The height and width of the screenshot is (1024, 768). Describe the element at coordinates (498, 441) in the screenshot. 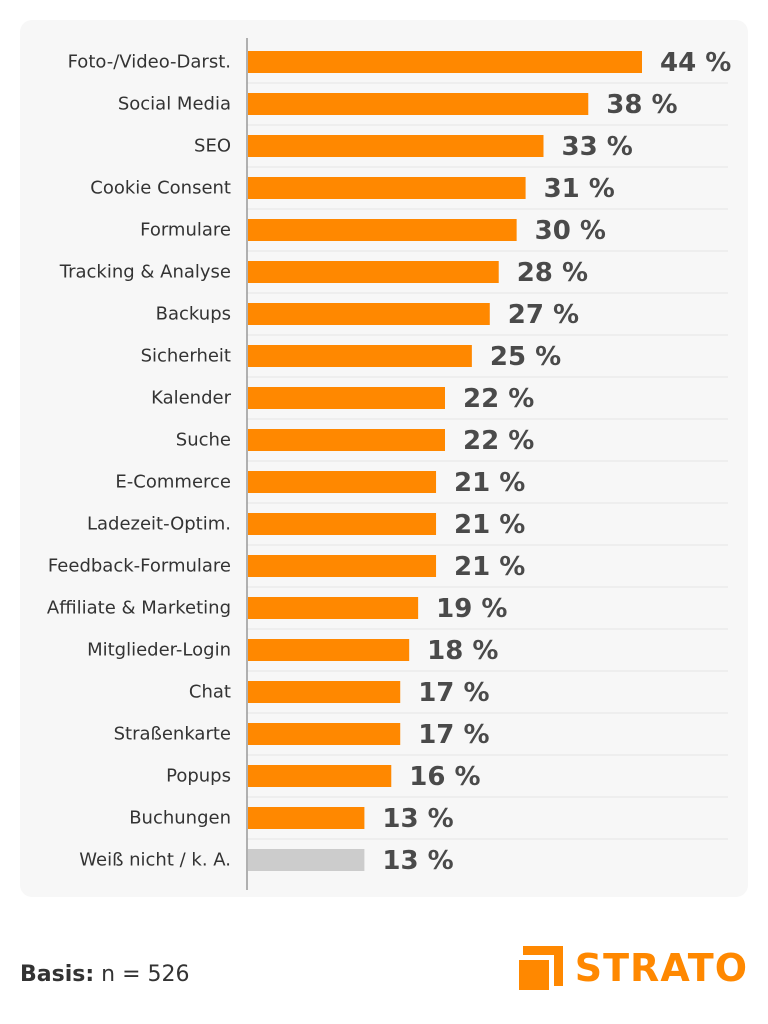

I see `value-label-suche: 22 %` at that location.